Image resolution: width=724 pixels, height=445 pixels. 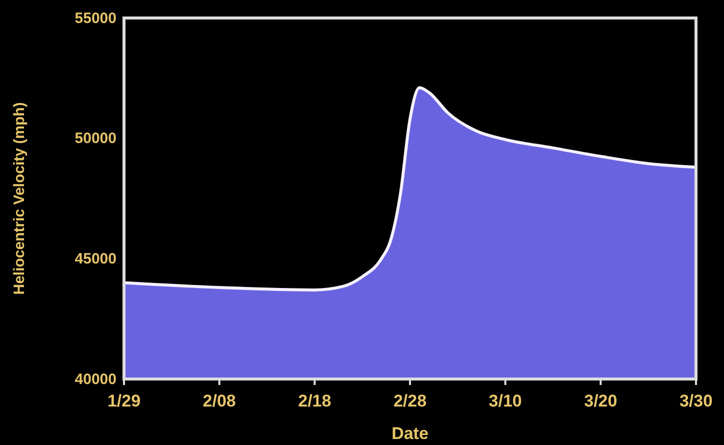 What do you see at coordinates (95, 18) in the screenshot?
I see `y-tick-label: 55000` at bounding box center [95, 18].